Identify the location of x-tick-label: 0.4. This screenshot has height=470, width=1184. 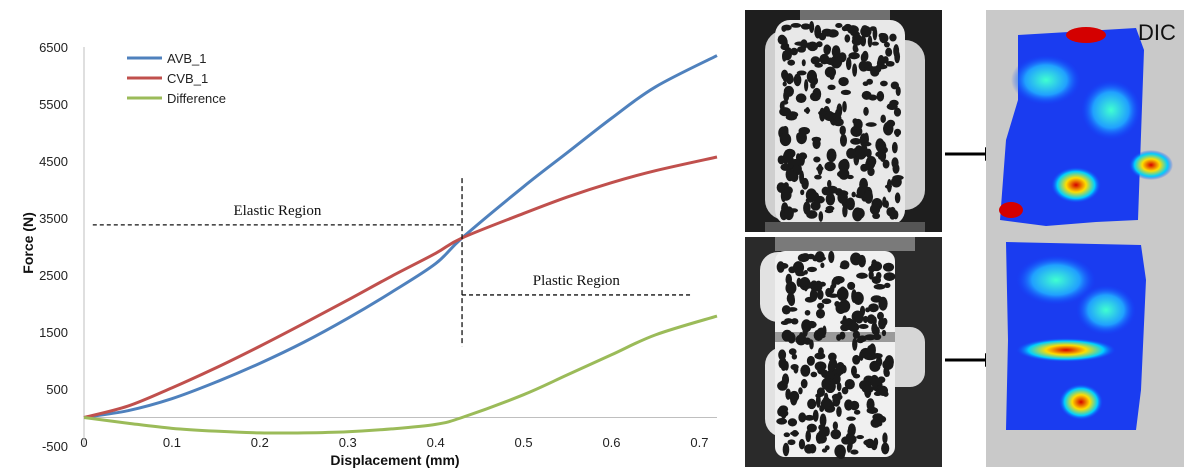
(436, 442).